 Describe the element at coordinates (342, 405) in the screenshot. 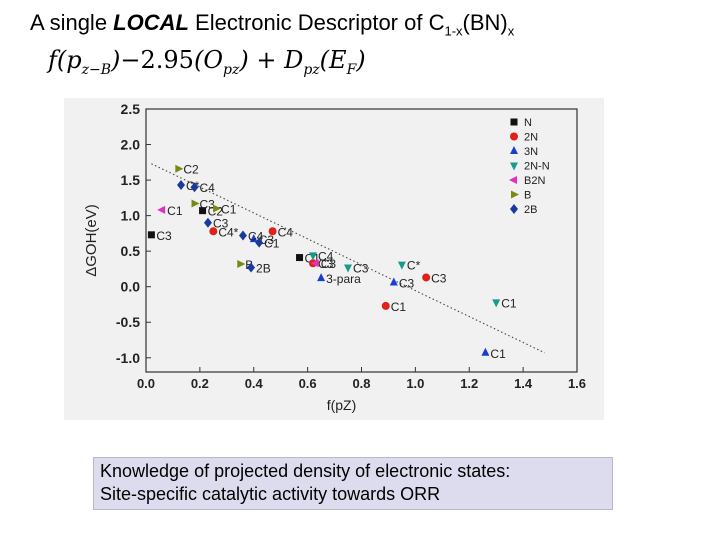

I see `x-axis-label: f(pZ)` at that location.